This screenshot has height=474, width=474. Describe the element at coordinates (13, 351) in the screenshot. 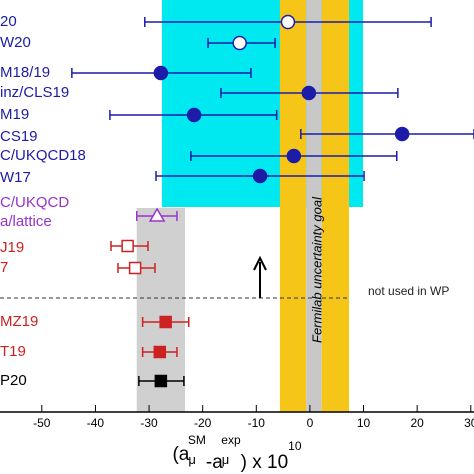

I see `row-label: T19` at that location.